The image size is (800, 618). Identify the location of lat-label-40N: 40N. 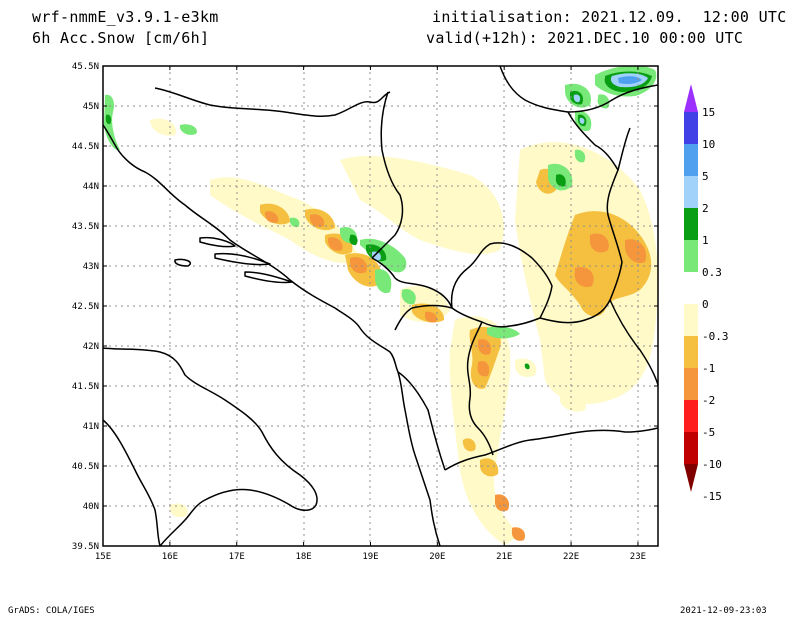
(91, 507).